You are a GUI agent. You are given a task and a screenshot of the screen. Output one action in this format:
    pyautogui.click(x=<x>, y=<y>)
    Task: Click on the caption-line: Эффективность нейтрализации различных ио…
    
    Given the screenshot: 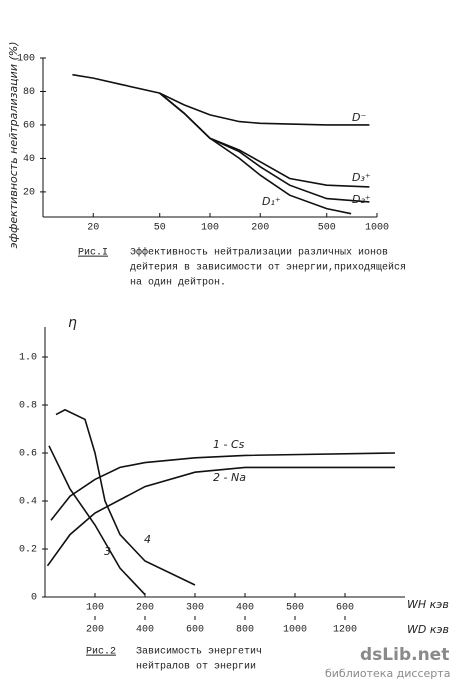 What is the action you would take?
    pyautogui.click(x=259, y=252)
    